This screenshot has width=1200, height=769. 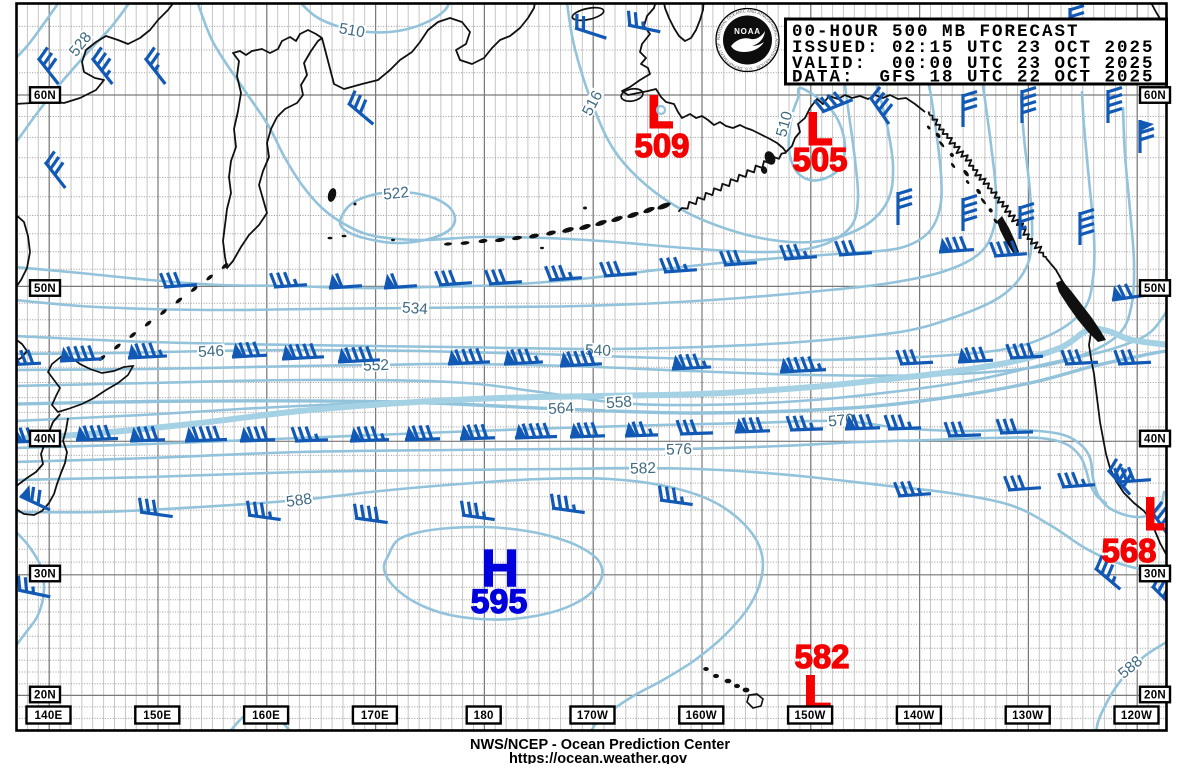 I want to click on svg-text: 534, so click(x=414, y=308).